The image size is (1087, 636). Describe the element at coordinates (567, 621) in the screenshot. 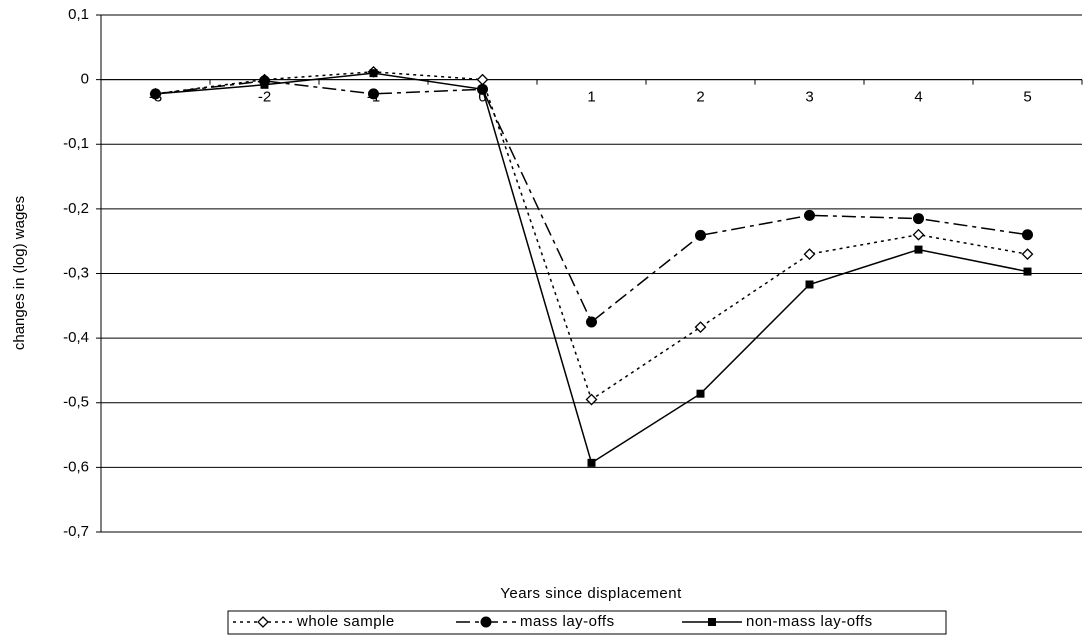

I see `legend-label: mass lay-offs` at that location.